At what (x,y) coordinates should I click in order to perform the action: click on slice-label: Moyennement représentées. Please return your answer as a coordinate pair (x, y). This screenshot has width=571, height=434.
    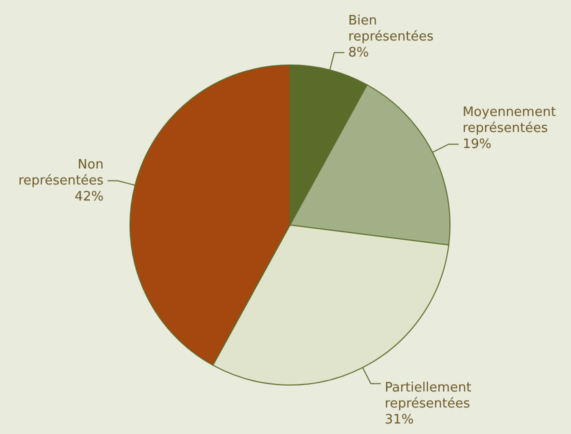
    Looking at the image, I should click on (509, 120).